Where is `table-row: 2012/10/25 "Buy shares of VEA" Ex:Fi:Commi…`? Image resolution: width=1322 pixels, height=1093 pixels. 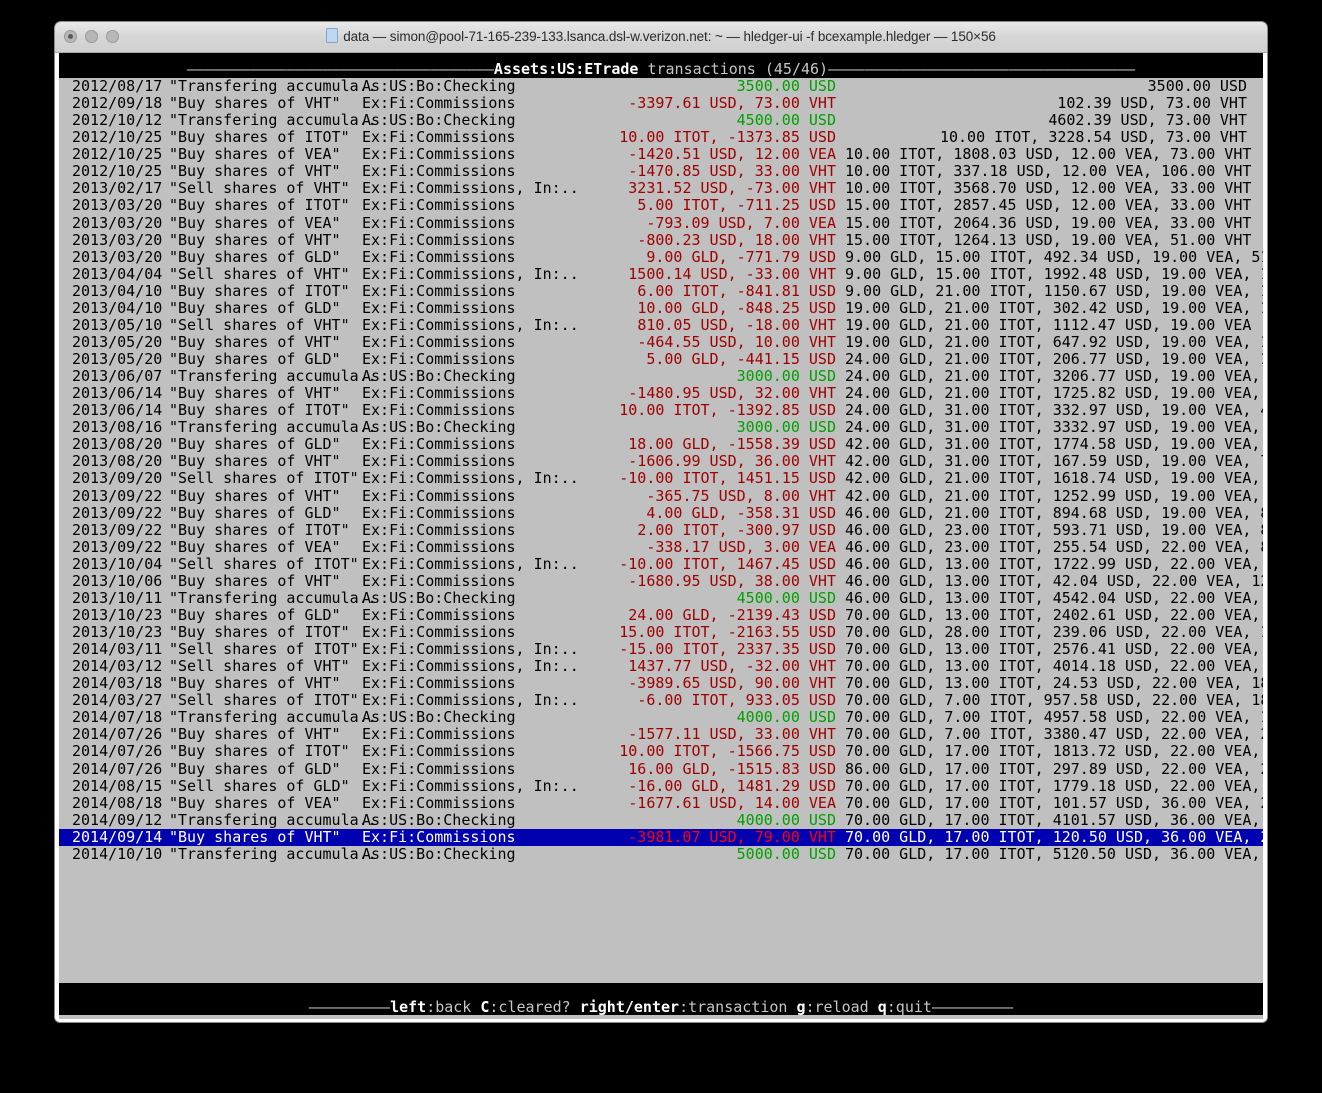
table-row: 2012/10/25 "Buy shares of VEA" Ex:Fi:Commi… is located at coordinates (661, 154).